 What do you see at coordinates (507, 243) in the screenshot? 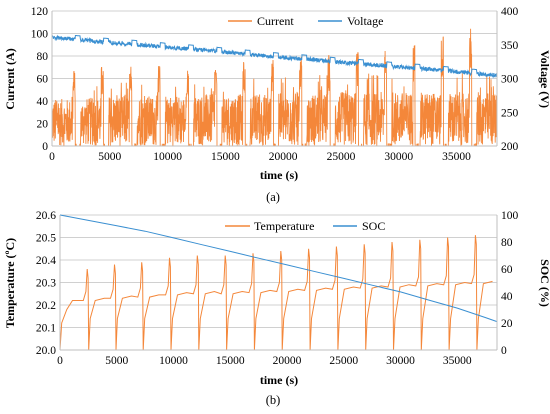
I see `ytick-right-label: 80` at bounding box center [507, 243].